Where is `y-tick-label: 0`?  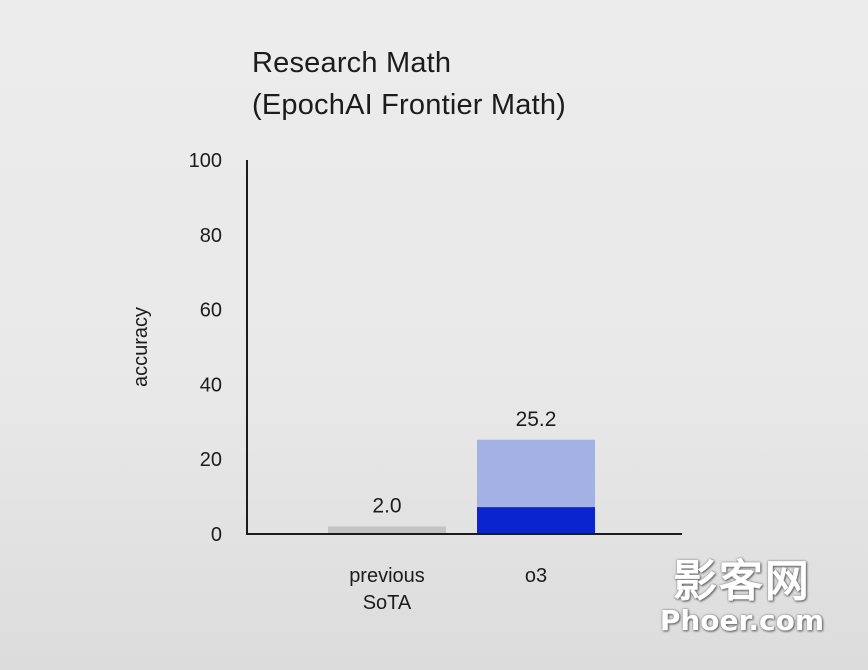 y-tick-label: 0 is located at coordinates (216, 535).